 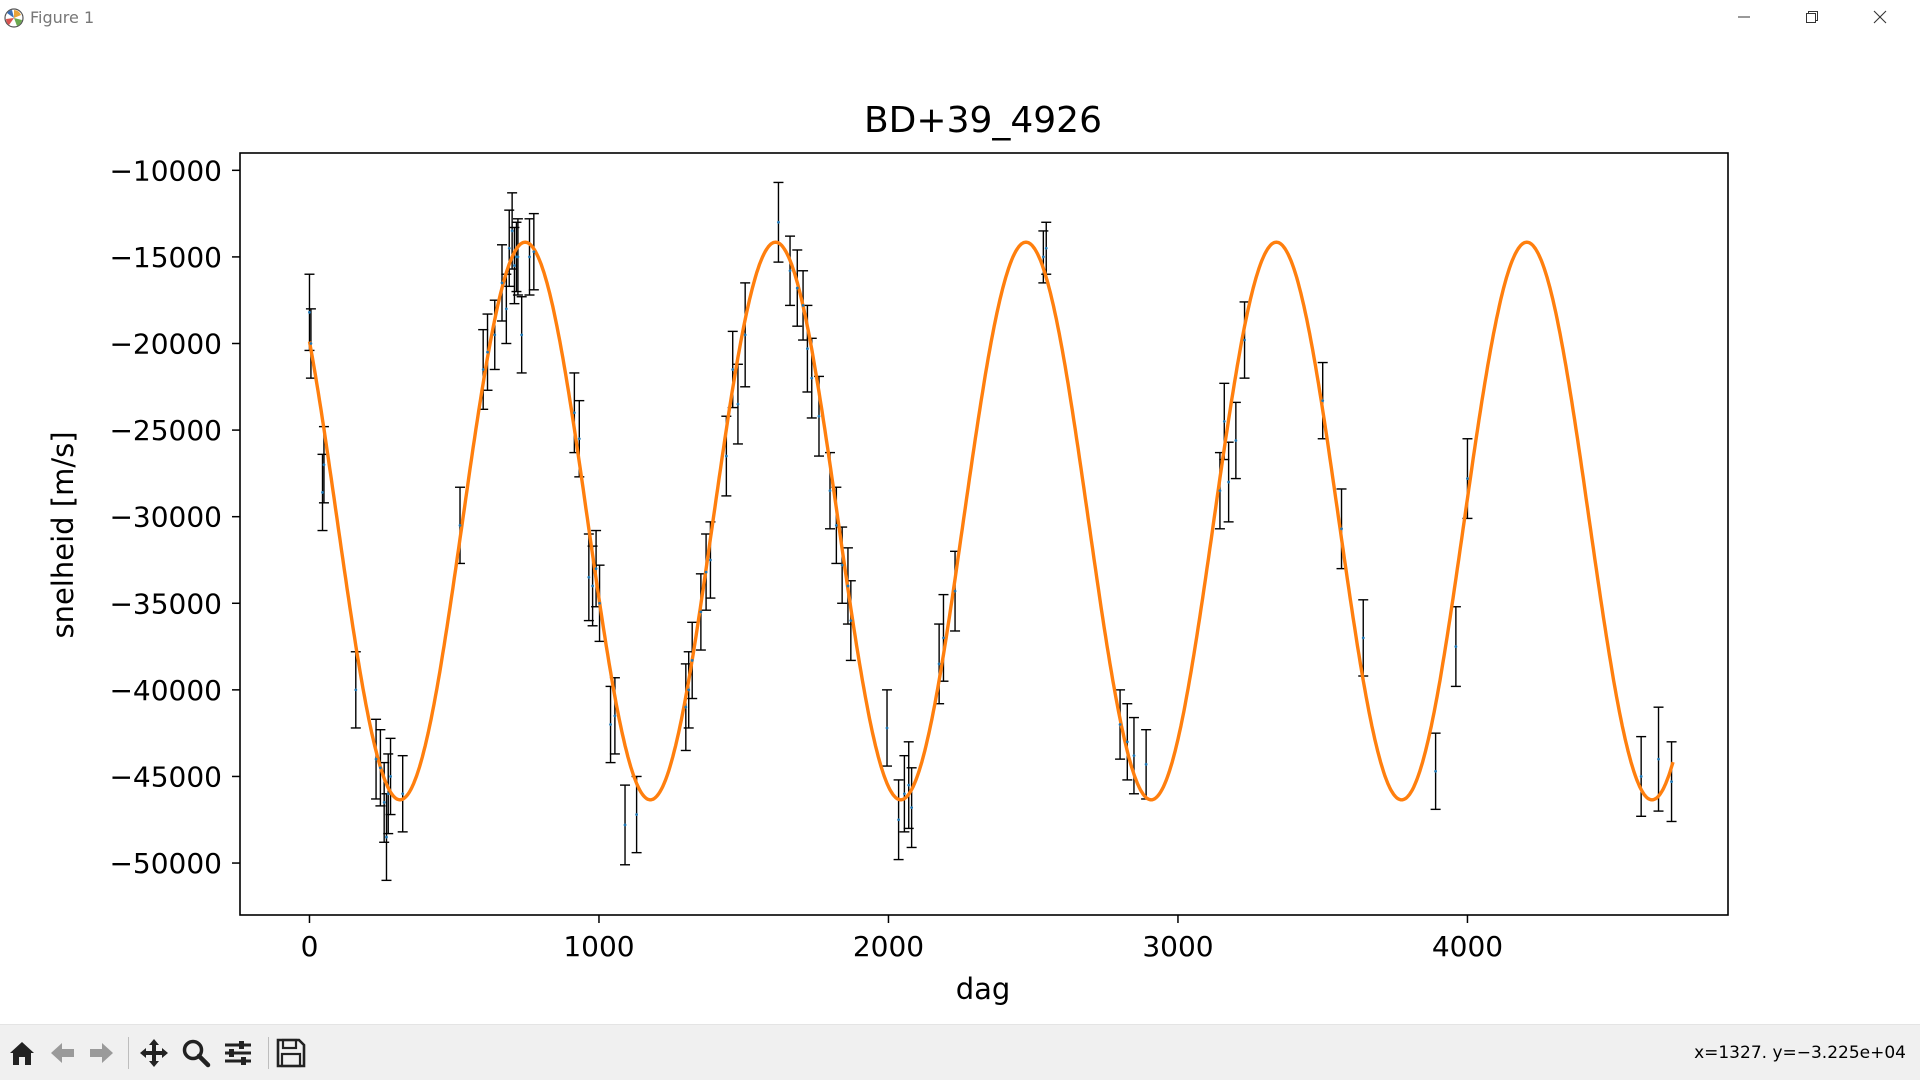 What do you see at coordinates (165, 776) in the screenshot?
I see `y-tick-label: −45000` at bounding box center [165, 776].